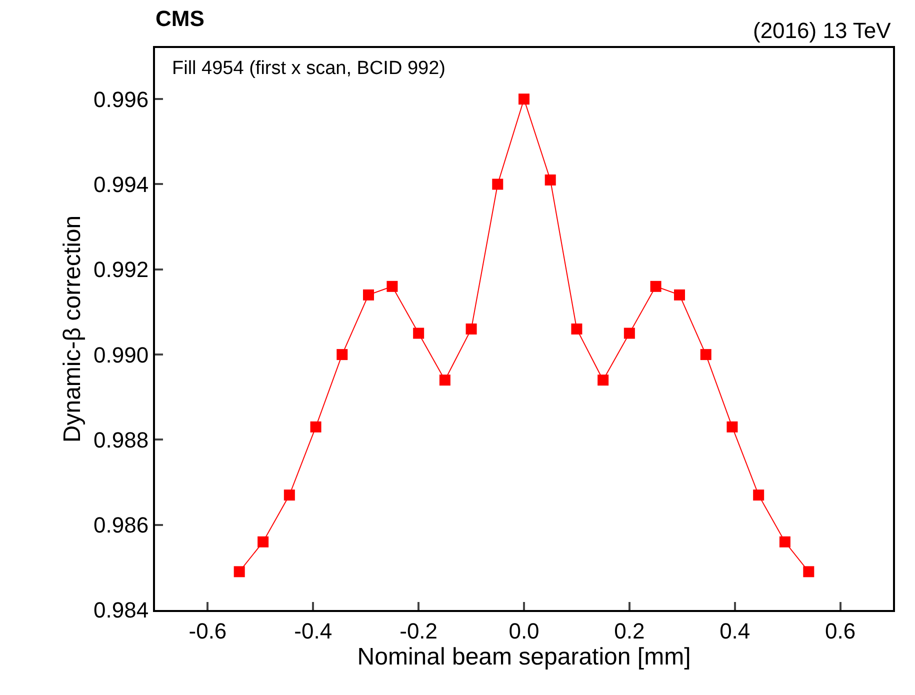 This screenshot has width=915, height=695. What do you see at coordinates (207, 631) in the screenshot?
I see `x-tick-label: -0.6` at bounding box center [207, 631].